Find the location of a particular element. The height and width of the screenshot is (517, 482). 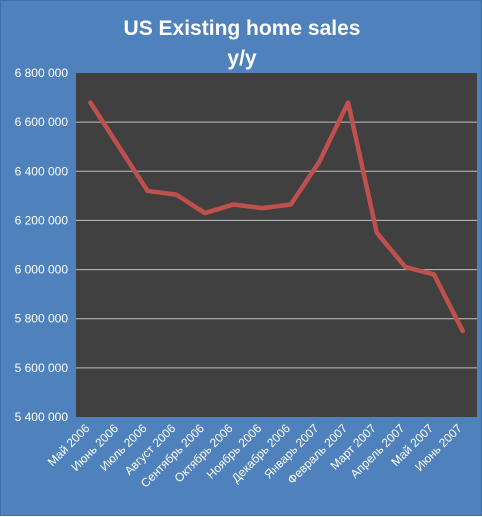

y-tick-label: 5 600 000 is located at coordinates (42, 368).